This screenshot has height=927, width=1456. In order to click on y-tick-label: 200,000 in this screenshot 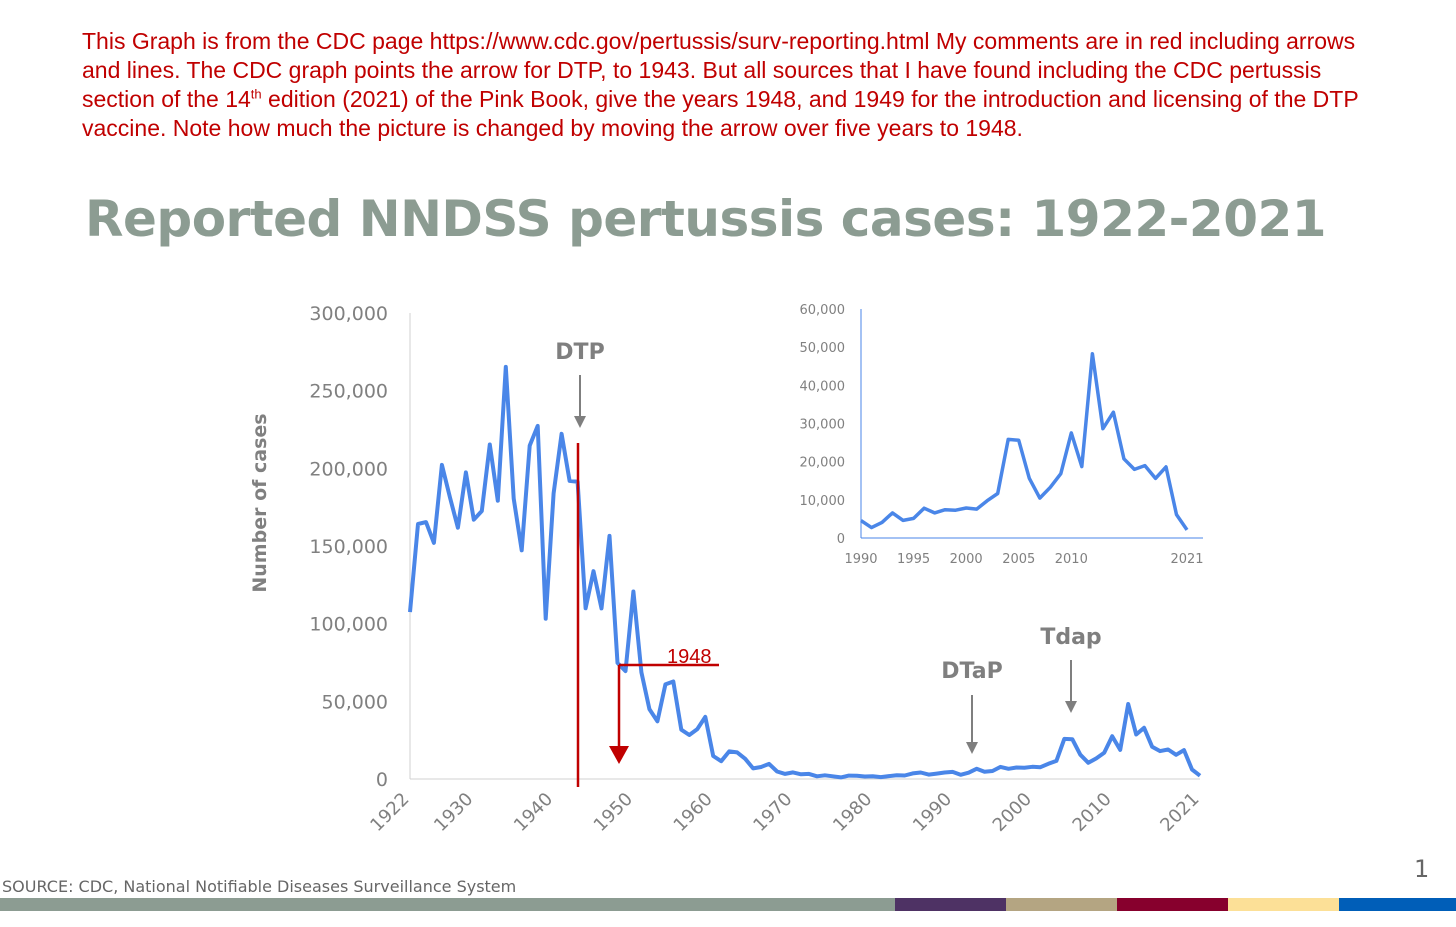, I will do `click(348, 469)`.